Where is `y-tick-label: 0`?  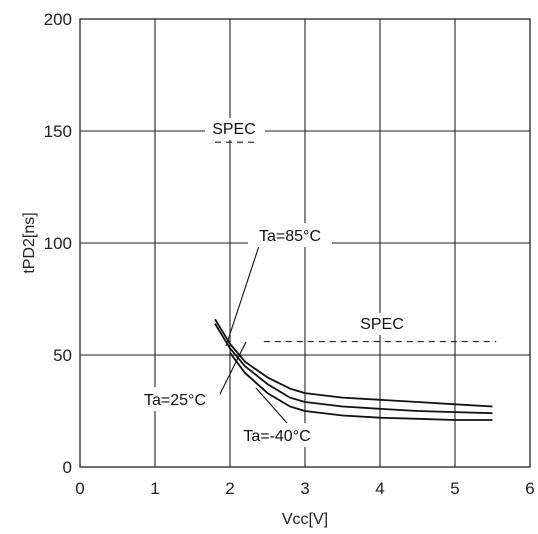 y-tick-label: 0 is located at coordinates (67, 467).